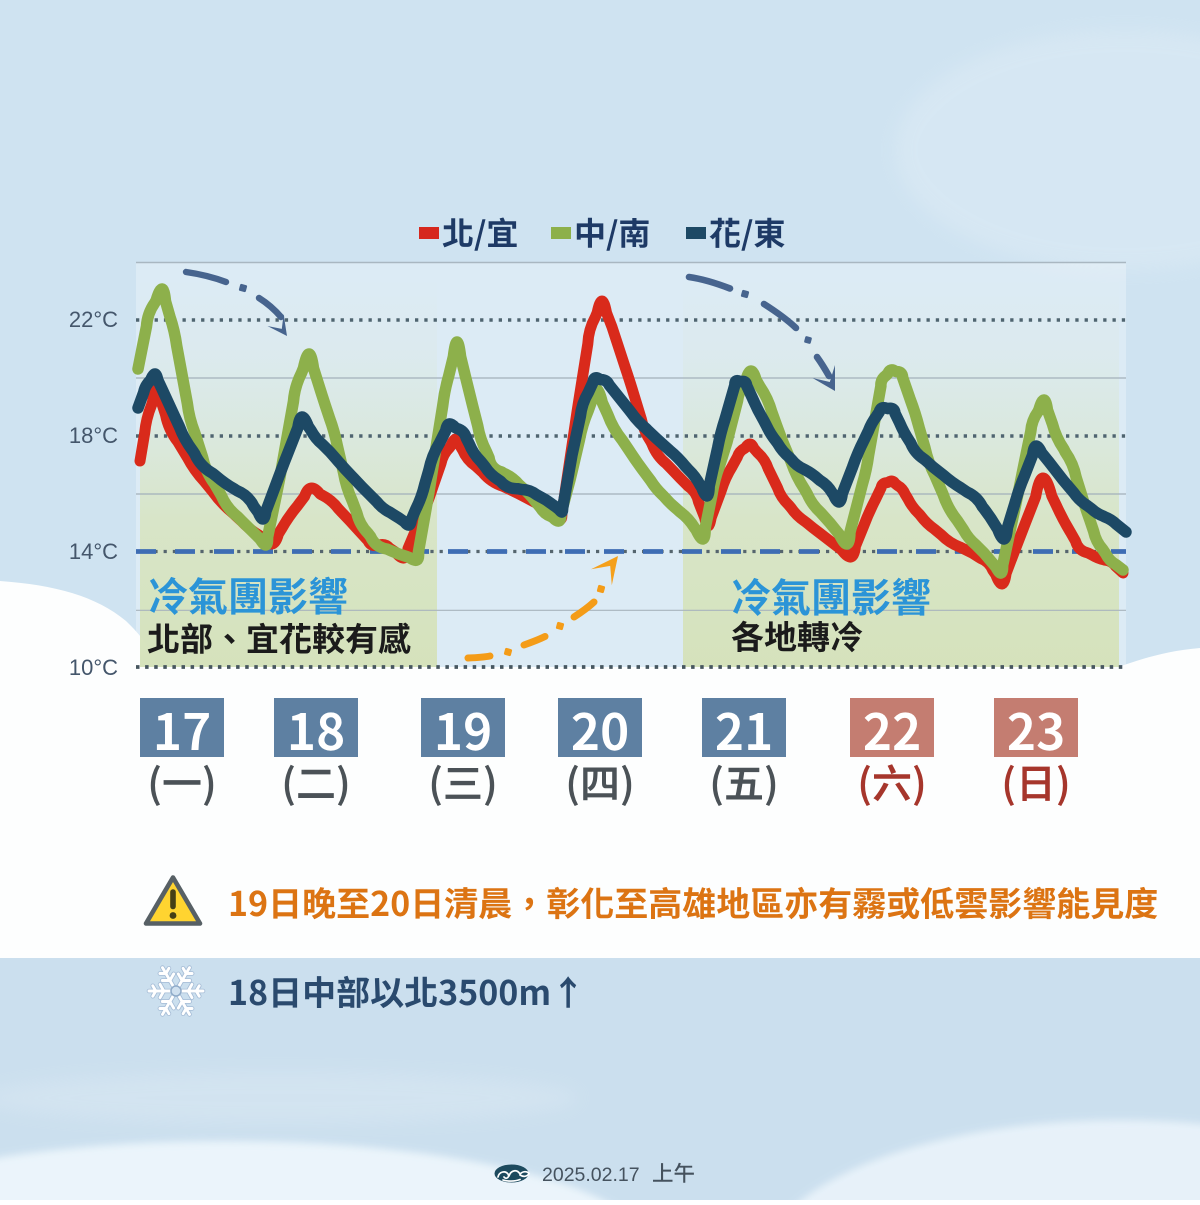  What do you see at coordinates (93, 435) in the screenshot?
I see `svg-text: 18°C` at bounding box center [93, 435].